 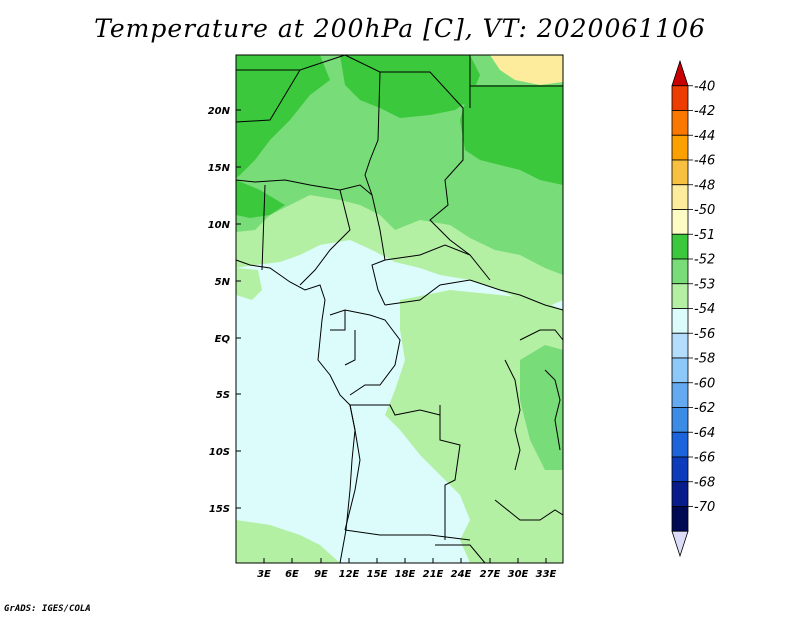 What do you see at coordinates (704, 458) in the screenshot?
I see `colorbar-label: -66` at bounding box center [704, 458].